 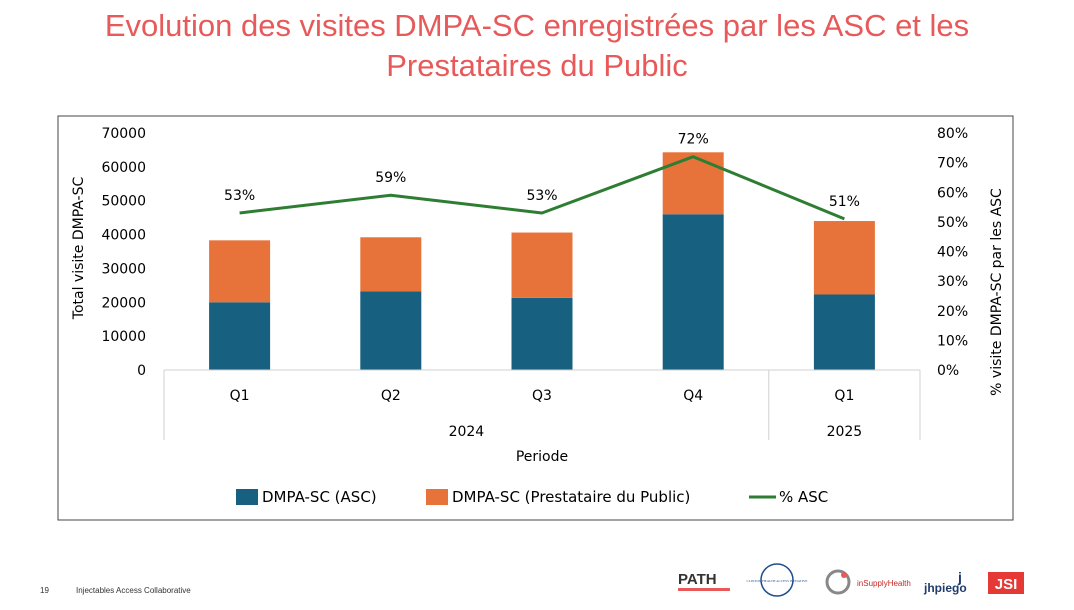 What do you see at coordinates (123, 303) in the screenshot?
I see `y-tick-label: 20000` at bounding box center [123, 303].